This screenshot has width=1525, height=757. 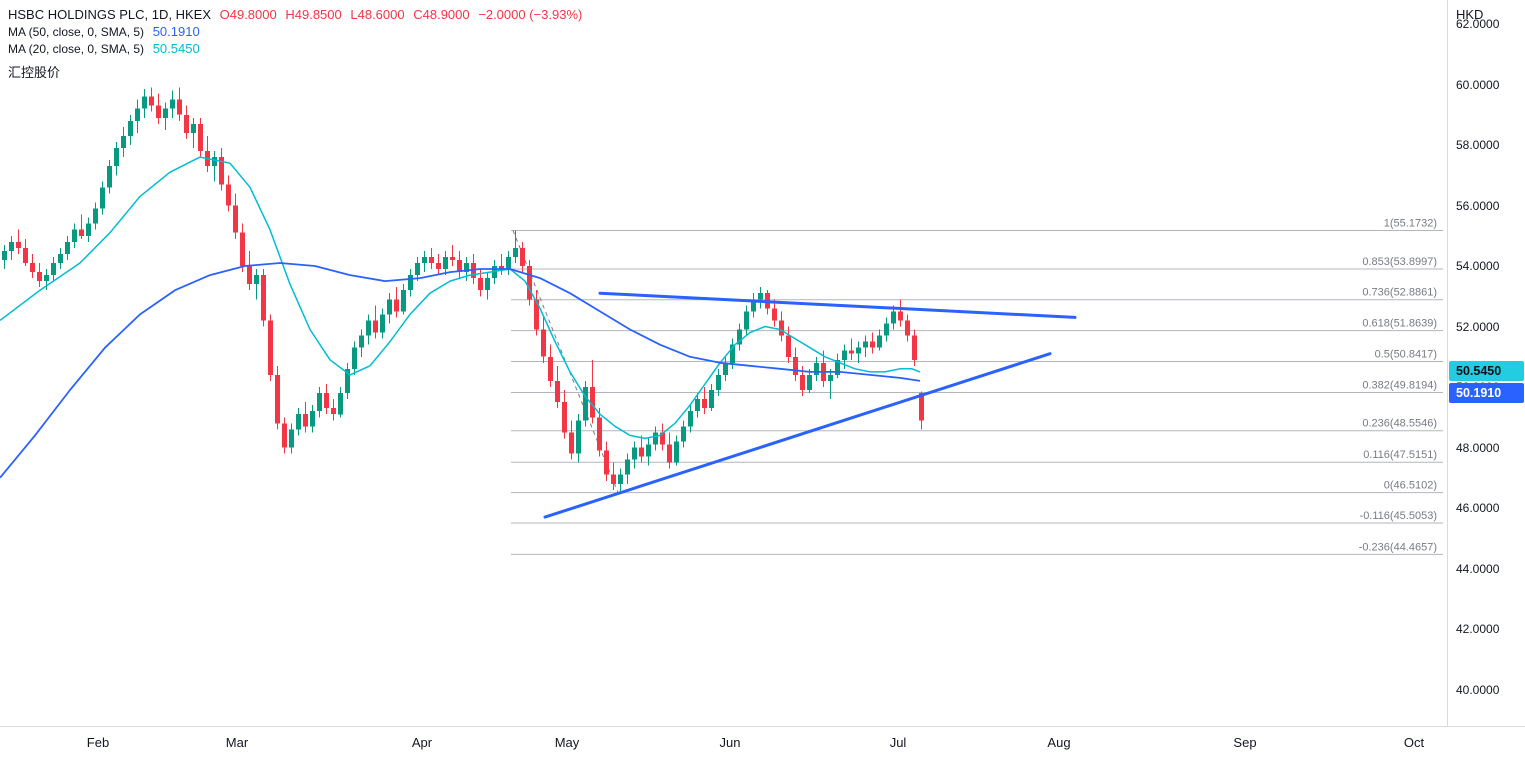 I want to click on price-axis-label: 44.0000, so click(x=1478, y=568).